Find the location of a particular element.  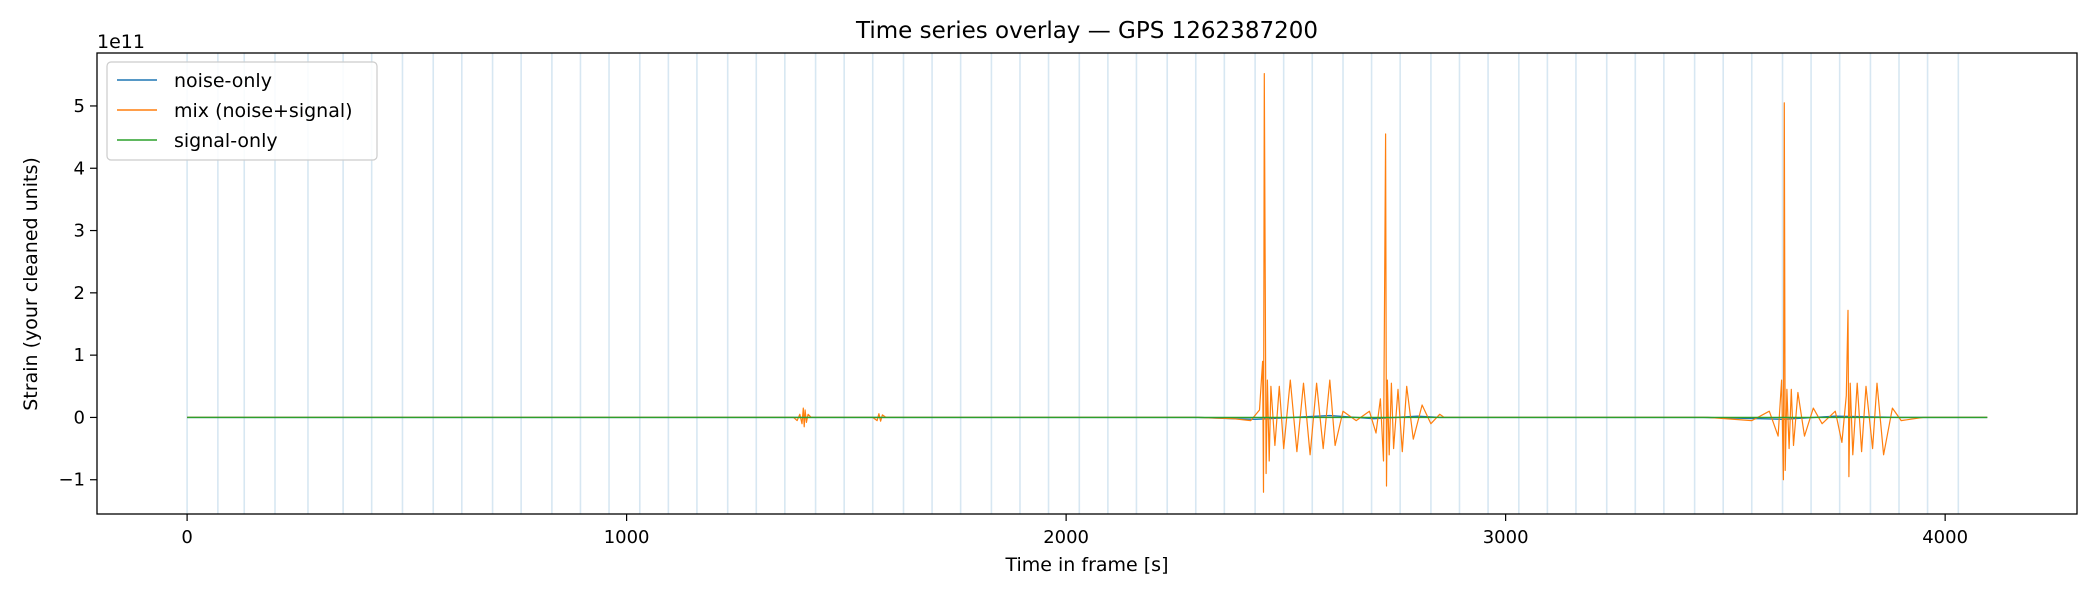

y-tick-label: 5 is located at coordinates (79, 106).